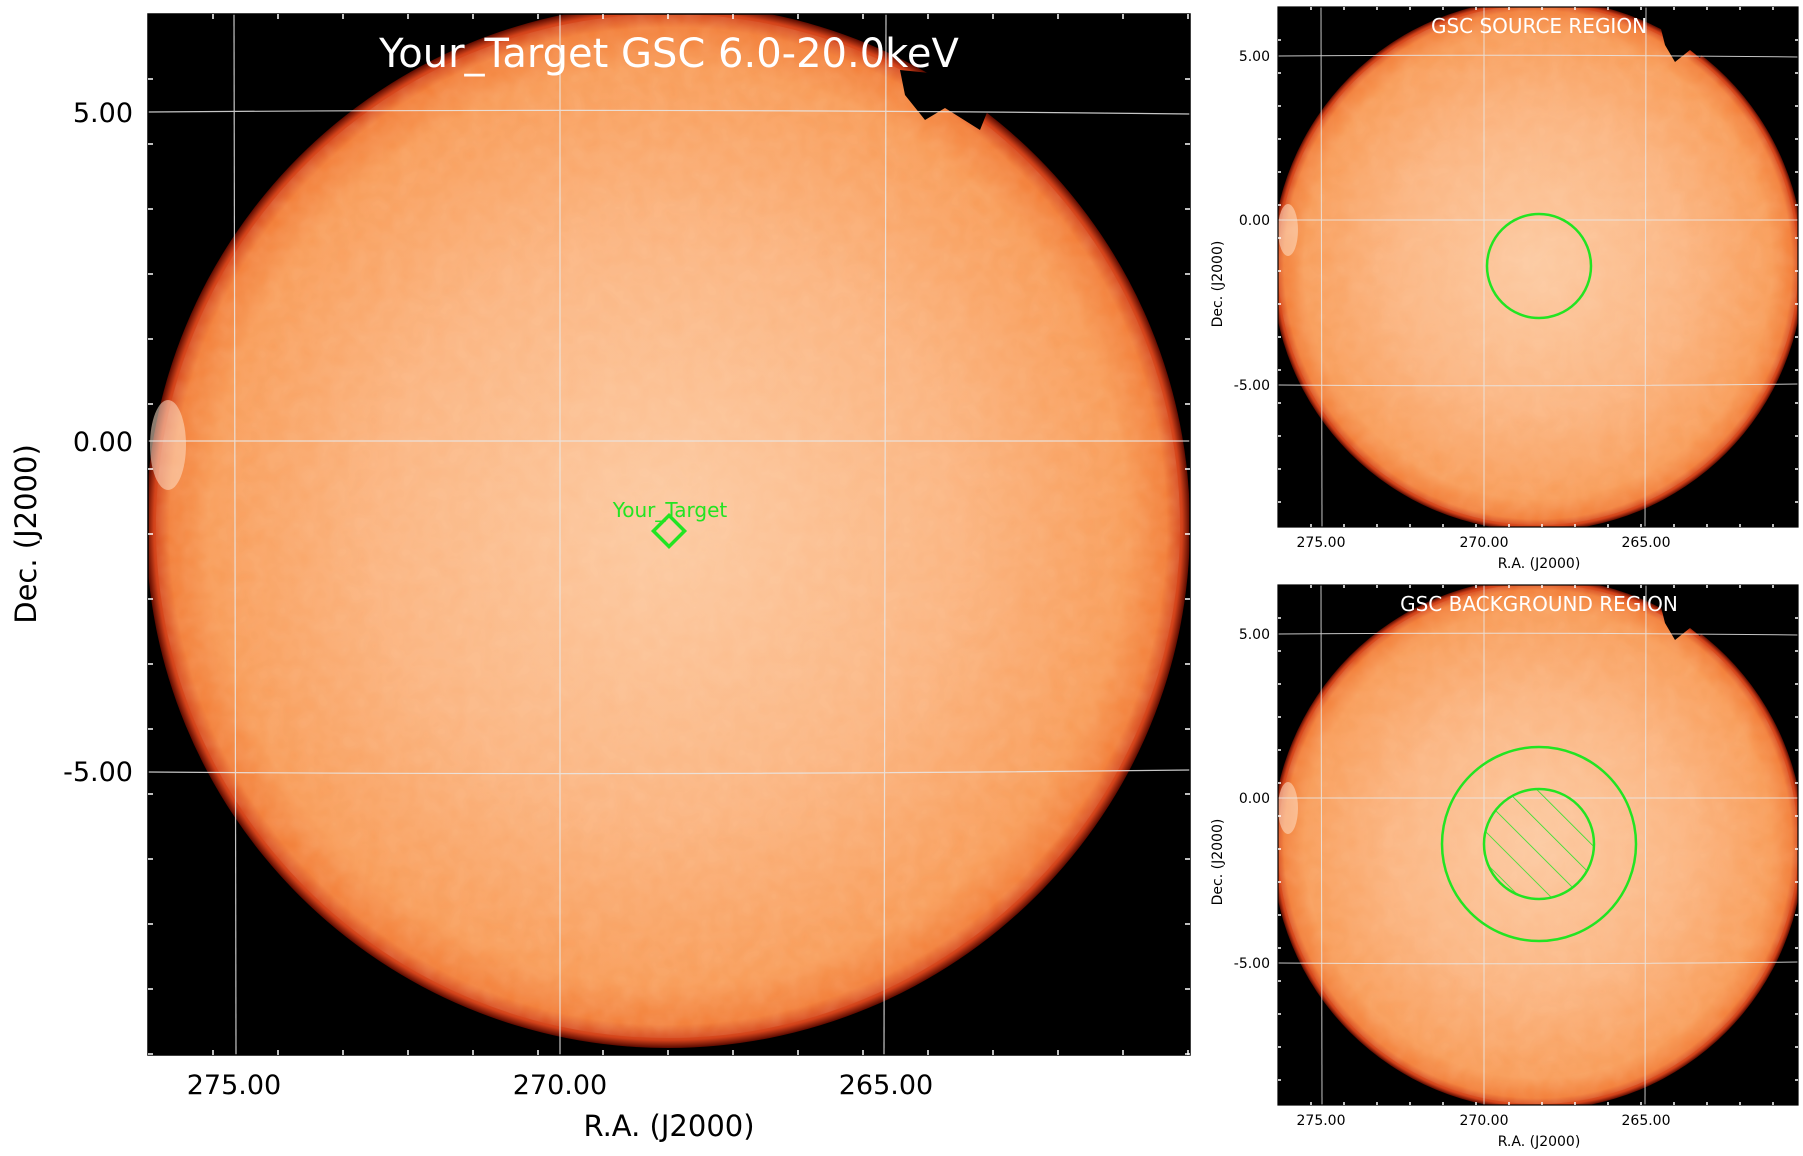 This screenshot has width=1803, height=1156. I want to click on main-bright-edge, so click(168, 445).